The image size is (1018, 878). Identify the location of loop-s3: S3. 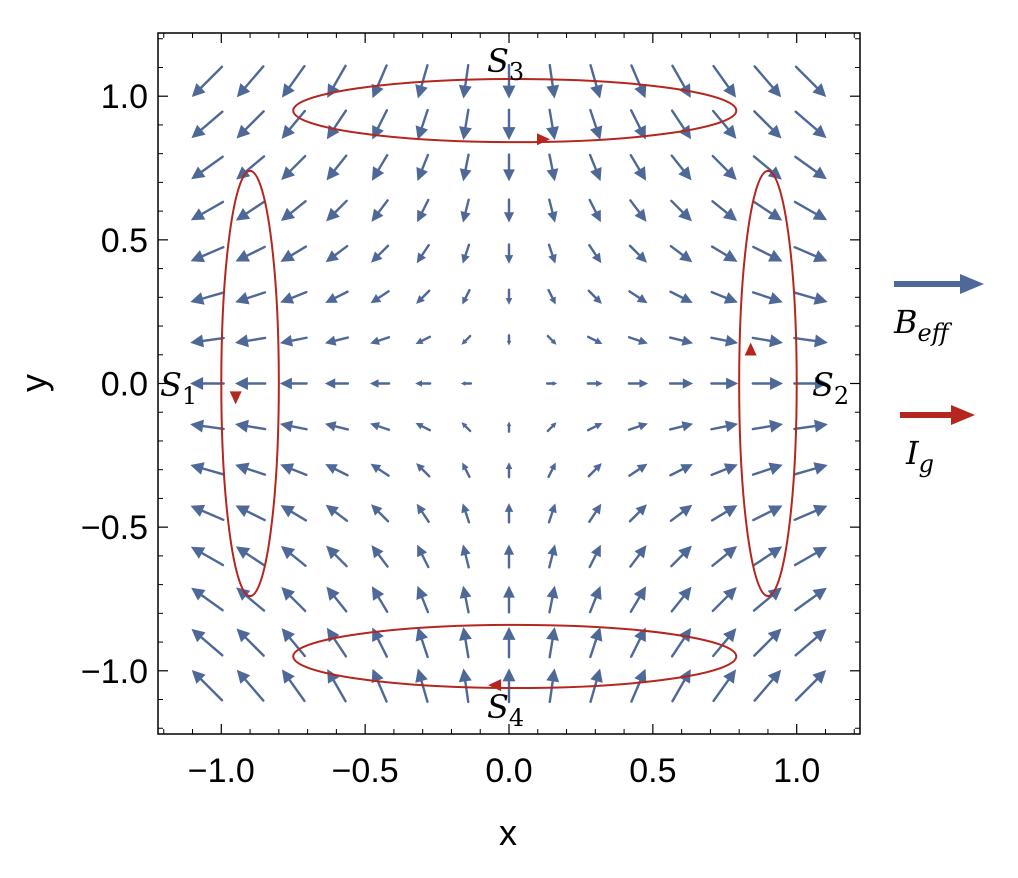
(515, 94).